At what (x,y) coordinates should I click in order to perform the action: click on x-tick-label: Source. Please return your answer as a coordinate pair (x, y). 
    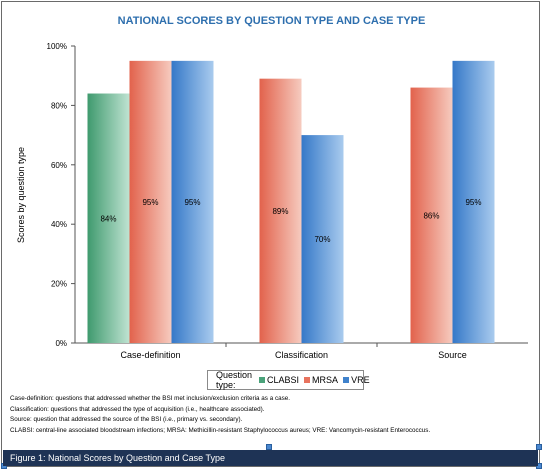
    Looking at the image, I should click on (452, 355).